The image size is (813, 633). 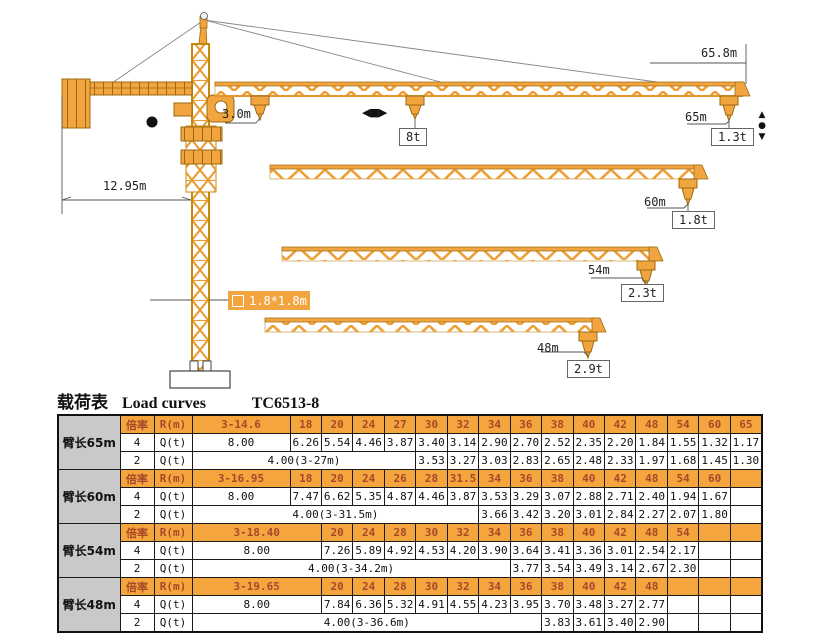 I want to click on load-value-cell: 2.30, so click(x=683, y=568).